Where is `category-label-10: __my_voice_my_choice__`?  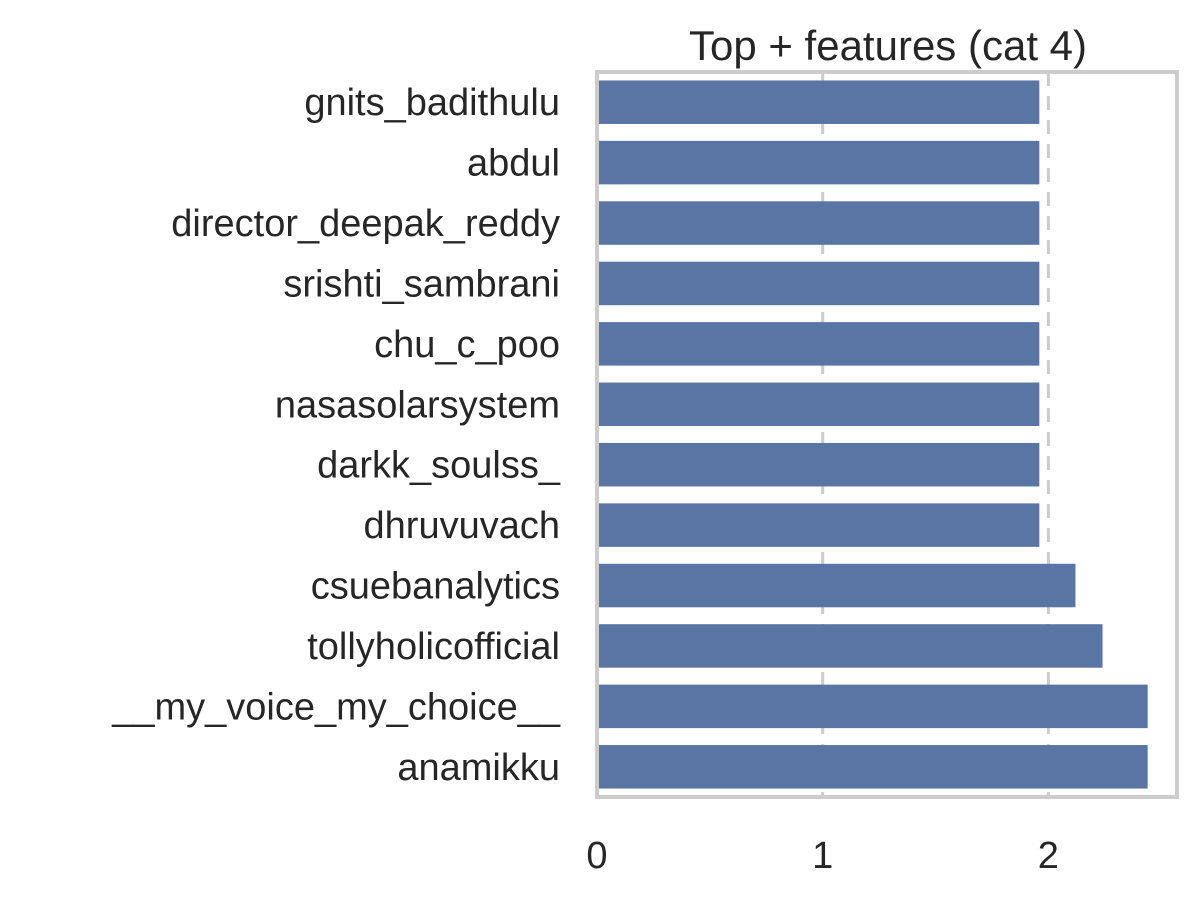 category-label-10: __my_voice_my_choice__ is located at coordinates (336, 707).